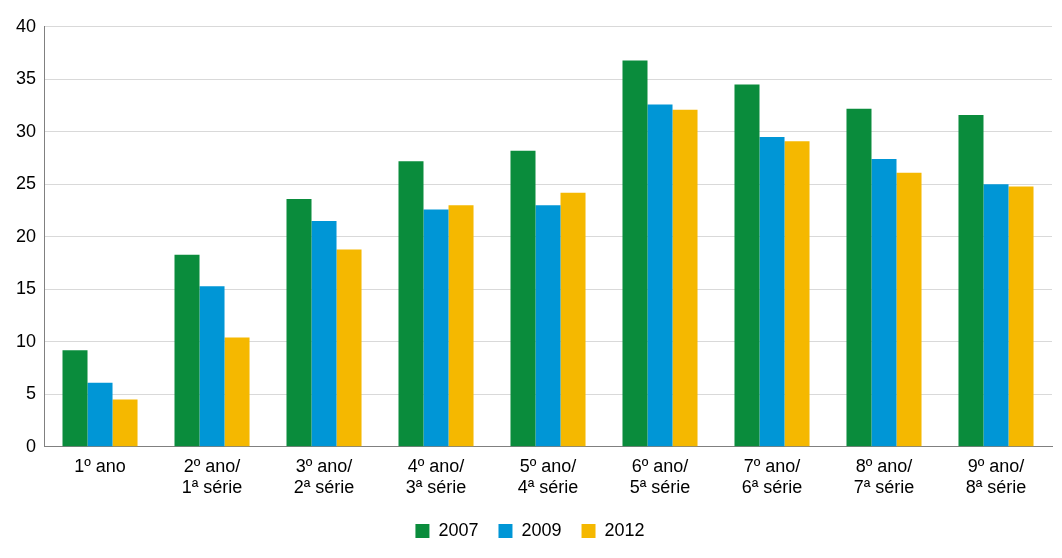  What do you see at coordinates (436, 476) in the screenshot?
I see `x-tick-label: 4º ano/ 3ª série` at bounding box center [436, 476].